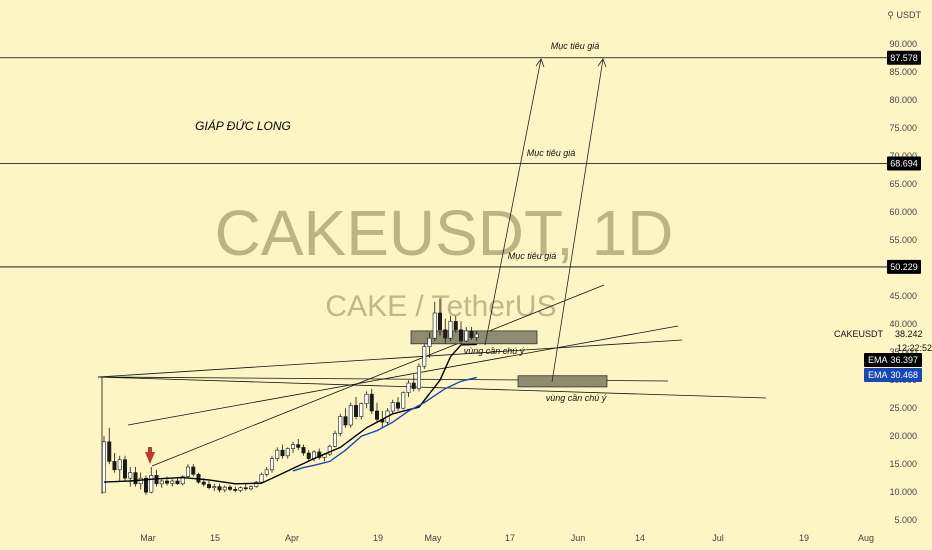  What do you see at coordinates (575, 46) in the screenshot?
I see `target-price-label: Mục tiêu giá` at bounding box center [575, 46].